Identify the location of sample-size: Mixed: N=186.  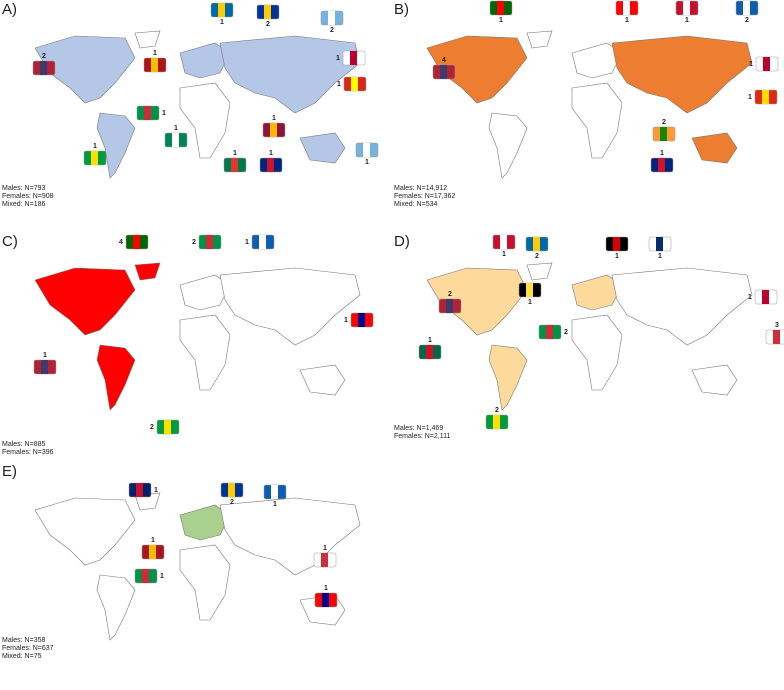
(23, 204).